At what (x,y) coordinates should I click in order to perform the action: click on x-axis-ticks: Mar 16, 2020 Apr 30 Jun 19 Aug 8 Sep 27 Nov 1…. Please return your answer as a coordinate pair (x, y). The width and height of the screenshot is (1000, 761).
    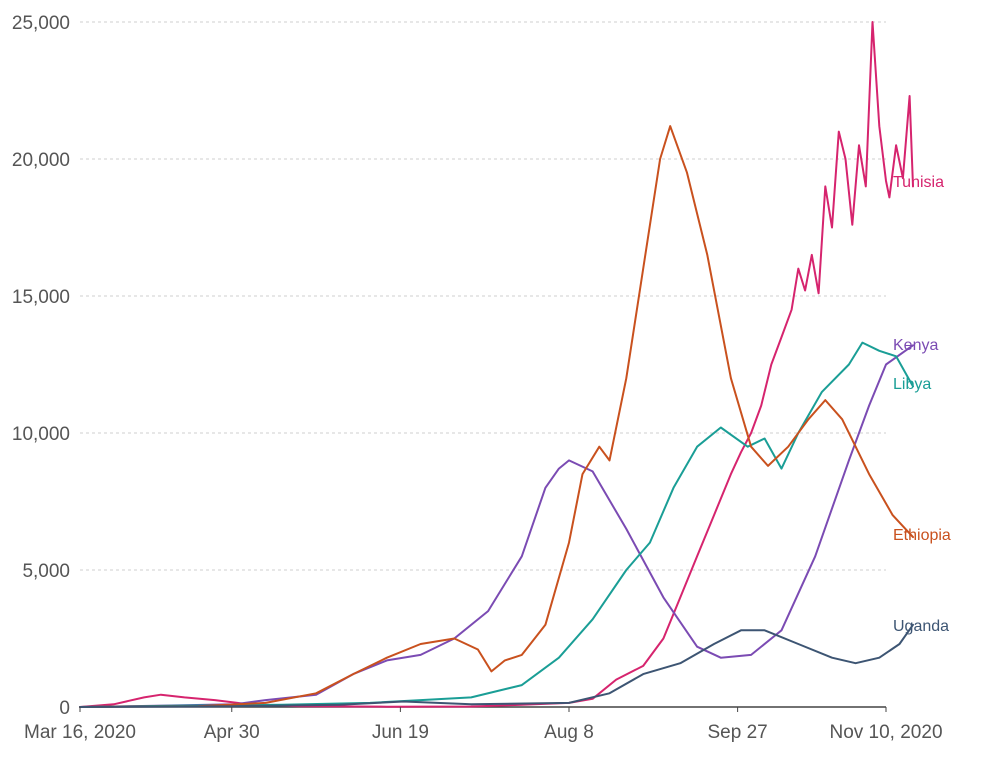
    Looking at the image, I should click on (483, 725).